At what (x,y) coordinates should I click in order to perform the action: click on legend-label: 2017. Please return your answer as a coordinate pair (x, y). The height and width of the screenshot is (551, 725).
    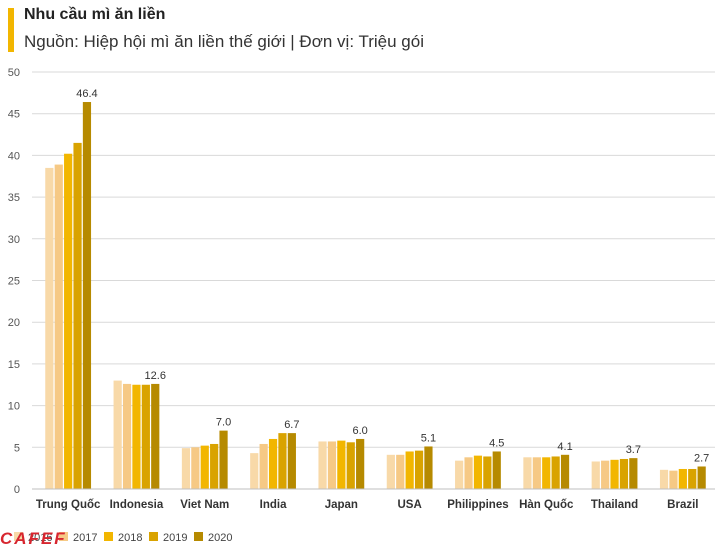
    Looking at the image, I should click on (85, 538).